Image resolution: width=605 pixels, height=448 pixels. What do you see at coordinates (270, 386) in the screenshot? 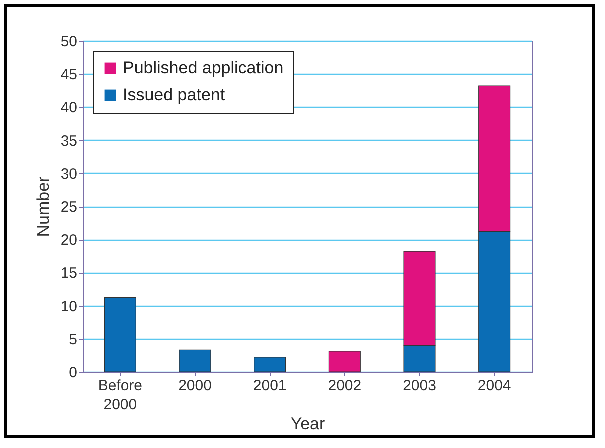
I see `x-tick-label: 2001` at bounding box center [270, 386].